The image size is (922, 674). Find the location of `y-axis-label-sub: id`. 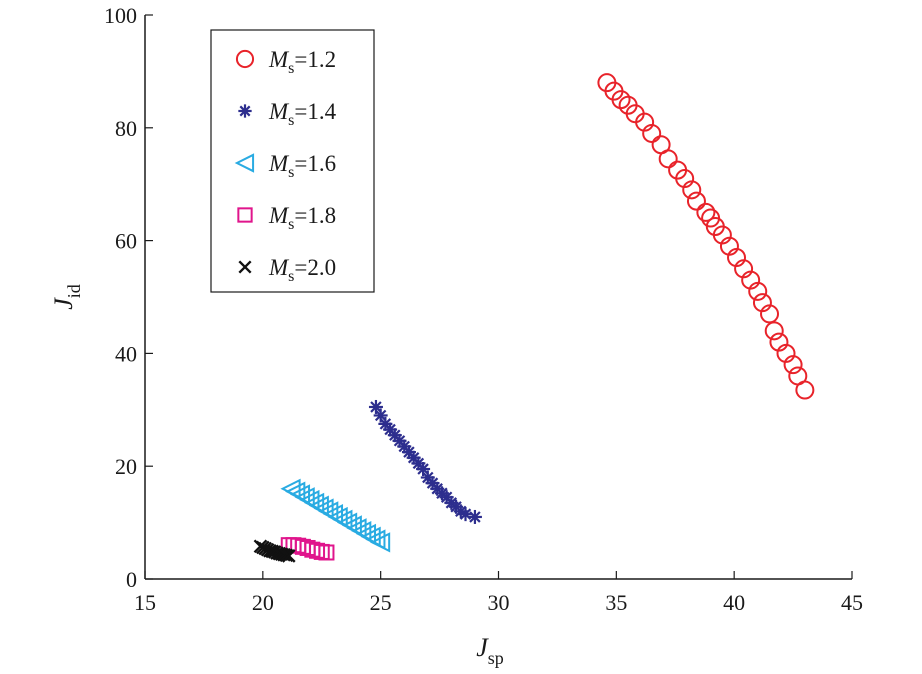

y-axis-label-sub: id is located at coordinates (74, 291).